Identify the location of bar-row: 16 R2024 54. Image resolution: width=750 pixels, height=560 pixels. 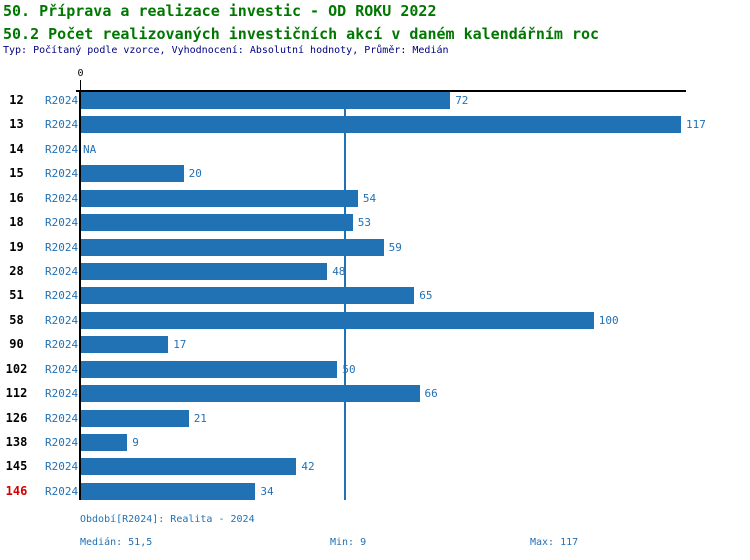
(375, 198).